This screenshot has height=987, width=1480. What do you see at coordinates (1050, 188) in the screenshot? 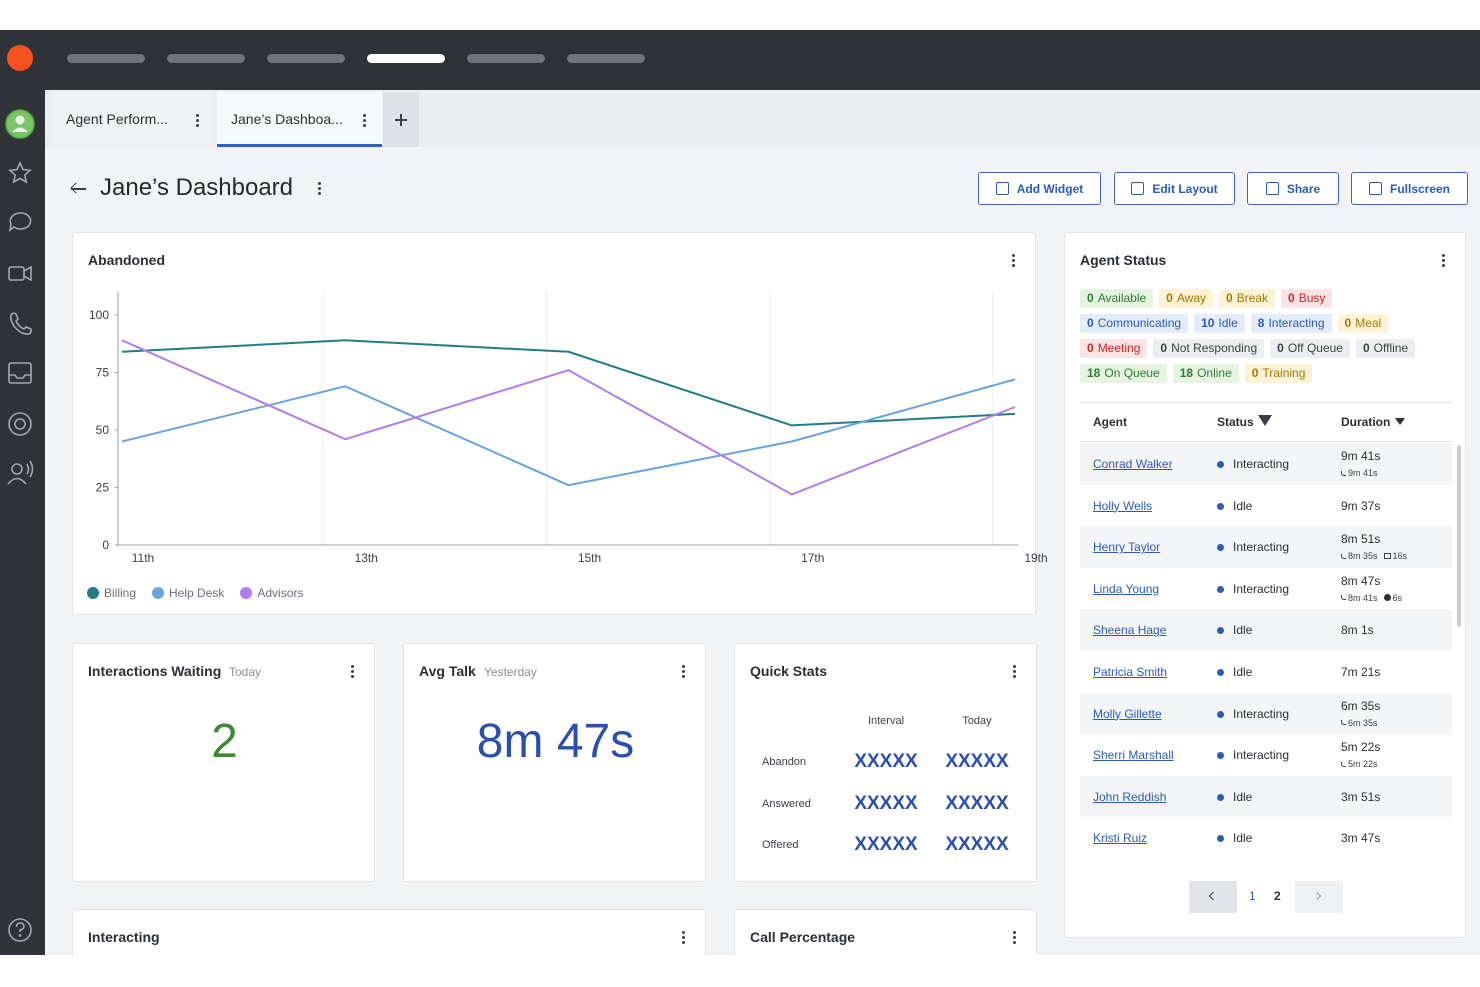
I see `button-label: Add Widget` at bounding box center [1050, 188].